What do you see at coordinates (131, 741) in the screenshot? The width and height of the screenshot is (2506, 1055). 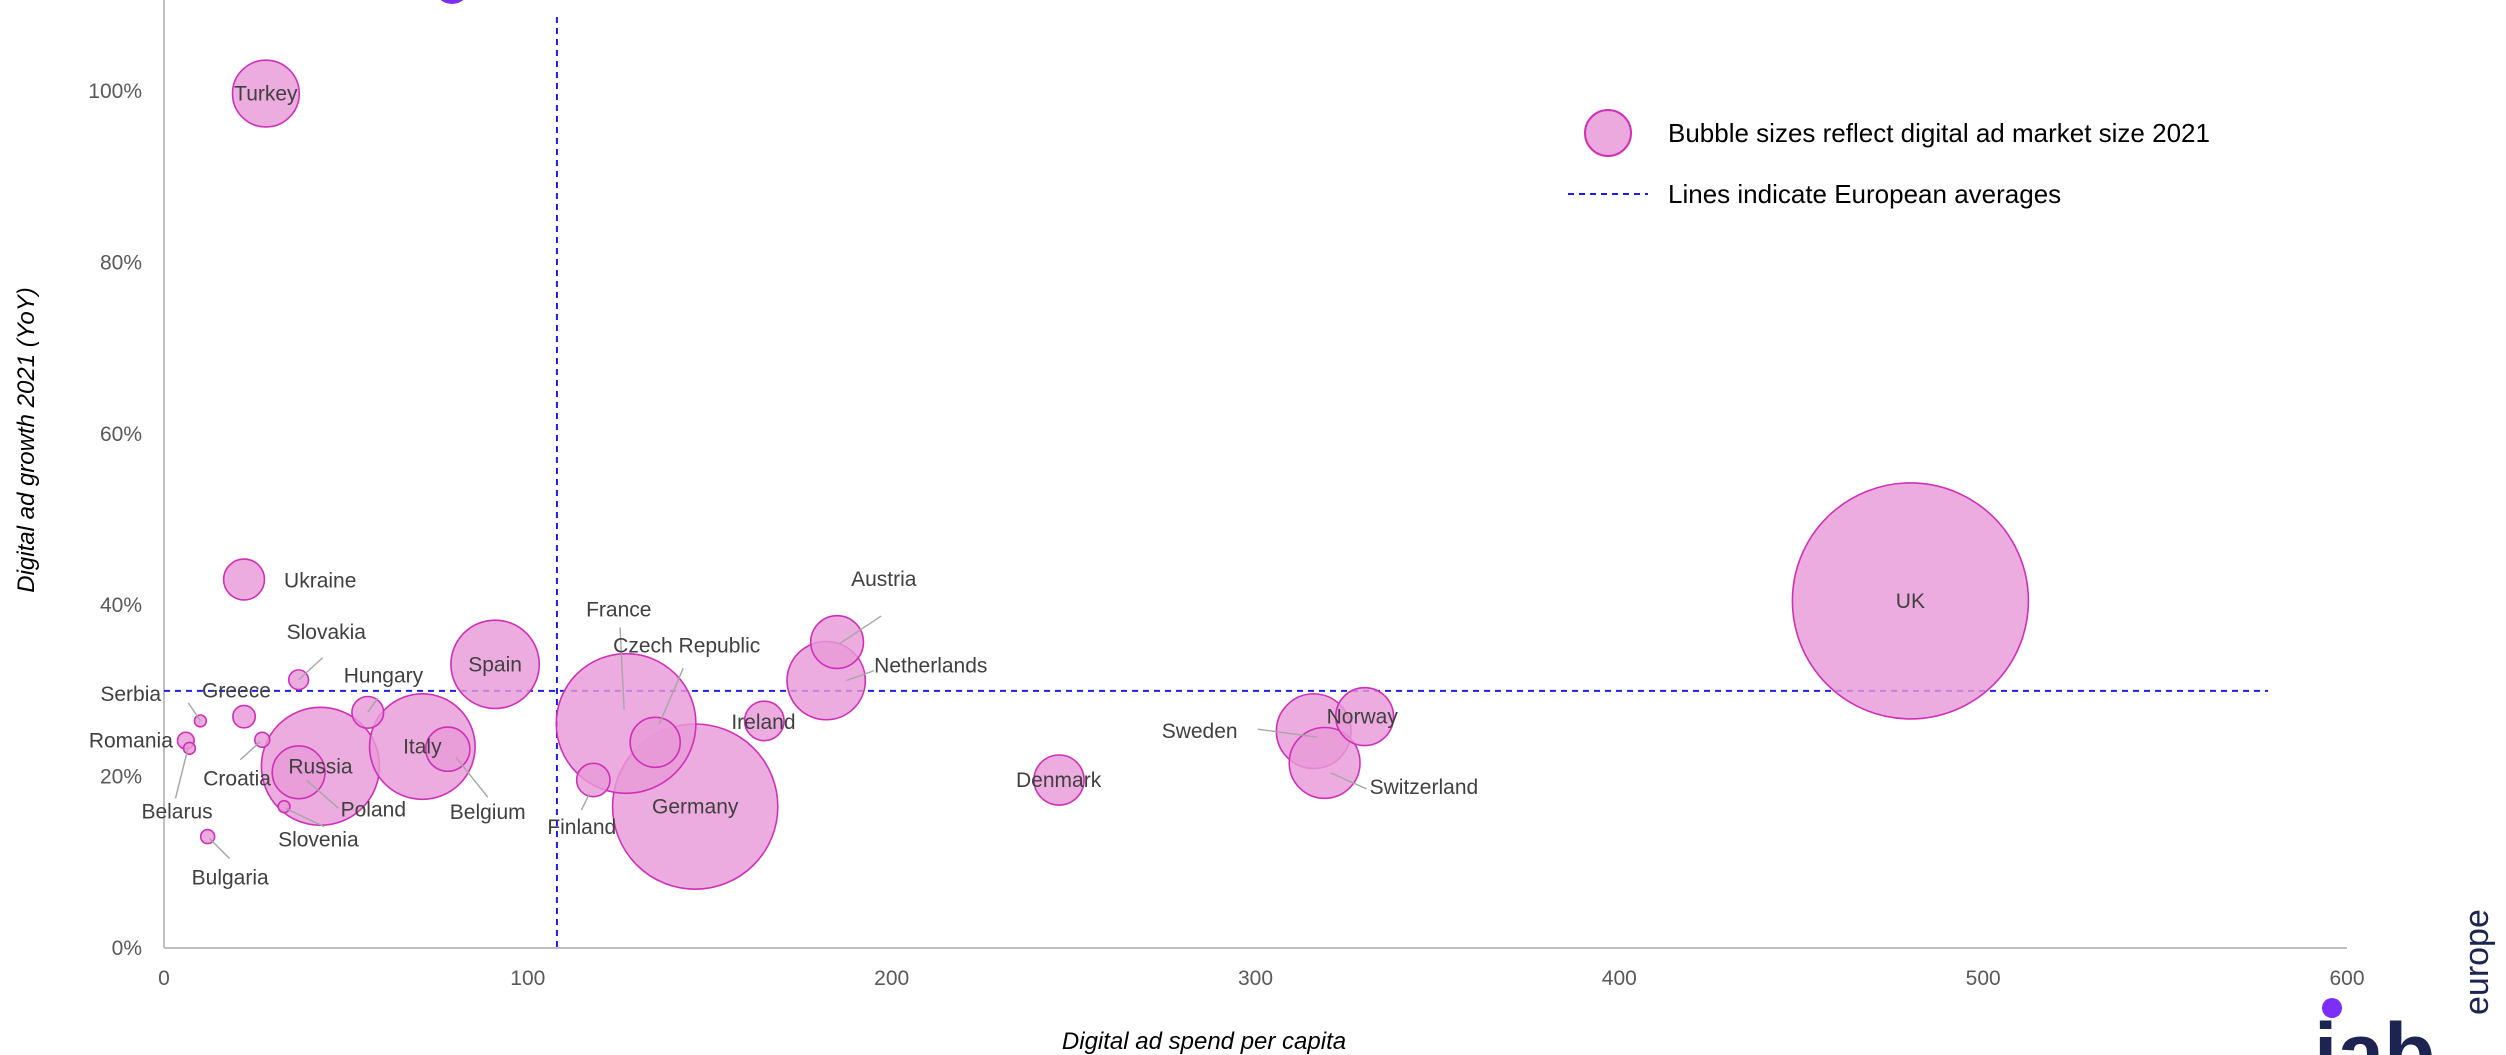 I see `label-romania: Romania` at bounding box center [131, 741].